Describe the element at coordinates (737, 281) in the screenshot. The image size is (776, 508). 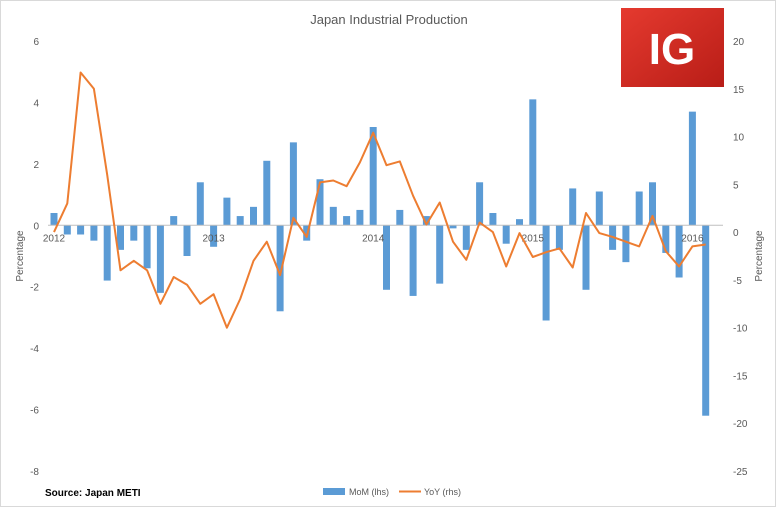
I see `right-tick-label: -5` at that location.